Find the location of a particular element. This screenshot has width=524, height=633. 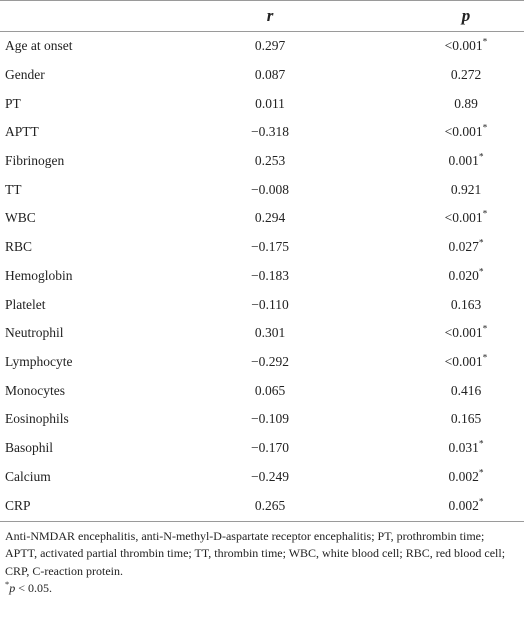

table-row: Neutrophil 0.301 <0.001* is located at coordinates (262, 333).